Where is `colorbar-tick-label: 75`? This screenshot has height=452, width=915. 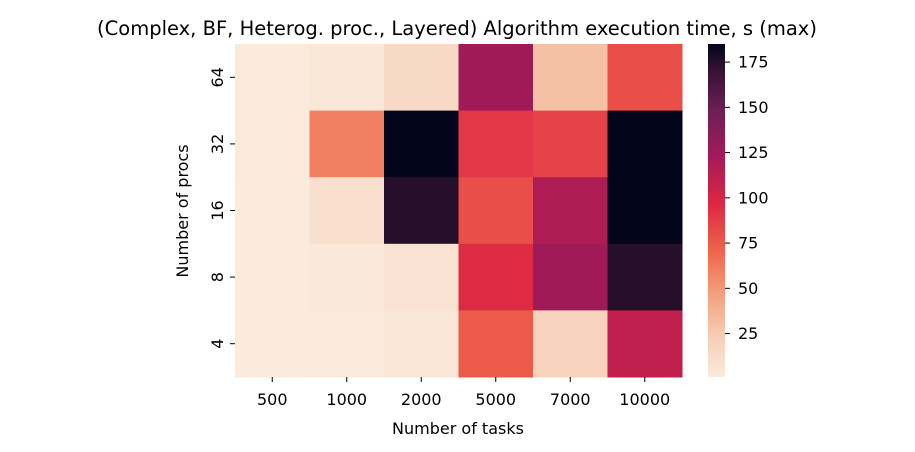
colorbar-tick-label: 75 is located at coordinates (748, 243).